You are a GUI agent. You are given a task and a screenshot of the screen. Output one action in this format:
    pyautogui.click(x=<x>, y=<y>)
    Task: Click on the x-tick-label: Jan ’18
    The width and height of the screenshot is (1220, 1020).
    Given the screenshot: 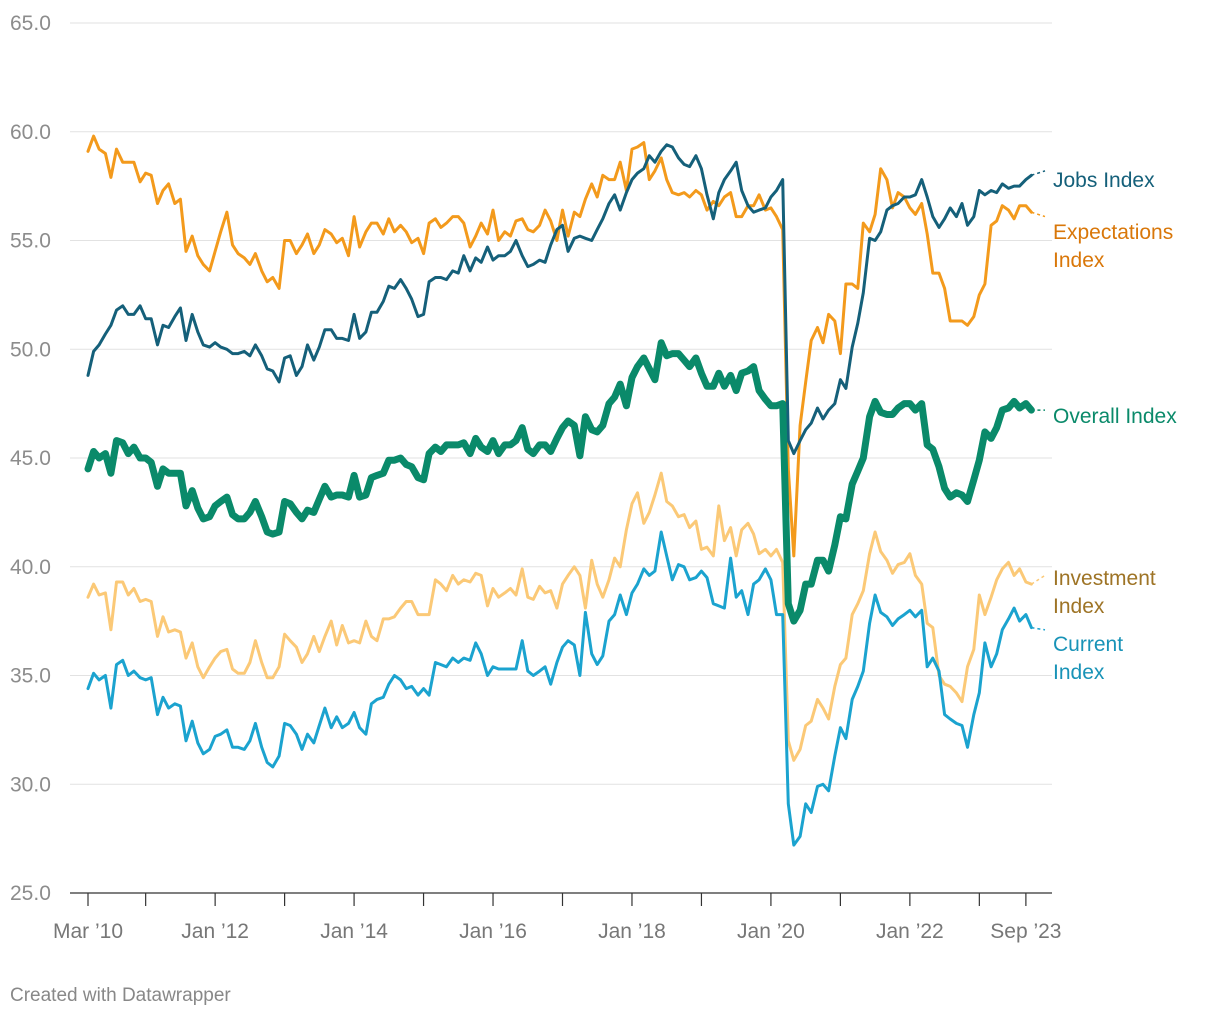 What is the action you would take?
    pyautogui.click(x=632, y=931)
    